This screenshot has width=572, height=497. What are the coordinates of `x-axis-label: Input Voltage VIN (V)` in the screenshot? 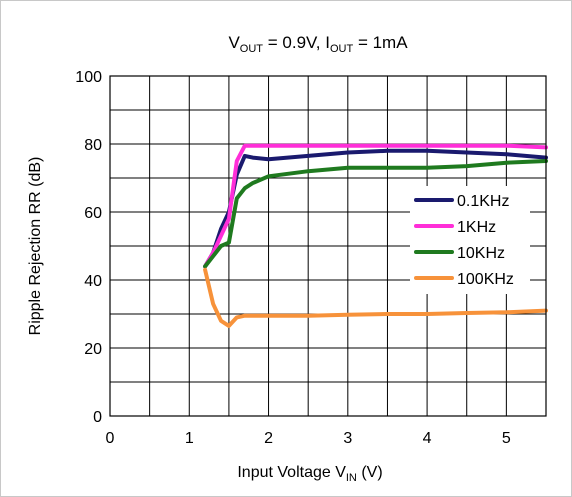 It's located at (309, 474).